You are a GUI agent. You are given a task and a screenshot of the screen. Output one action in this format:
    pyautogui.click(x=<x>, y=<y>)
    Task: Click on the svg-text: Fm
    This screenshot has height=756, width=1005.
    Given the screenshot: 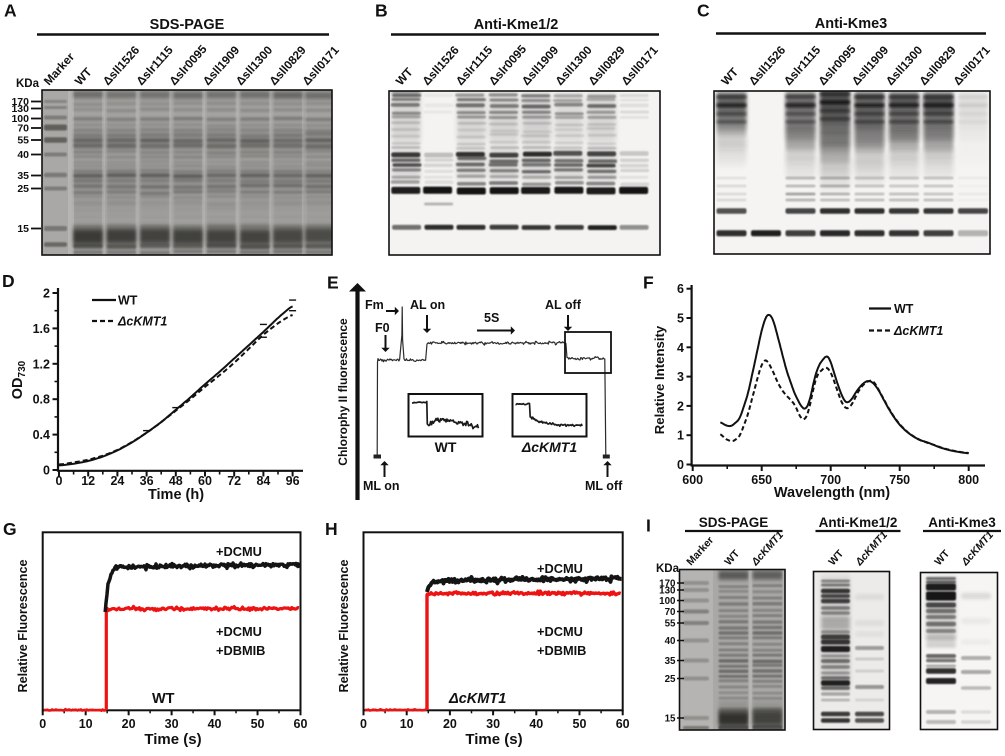 What is the action you would take?
    pyautogui.click(x=374, y=305)
    